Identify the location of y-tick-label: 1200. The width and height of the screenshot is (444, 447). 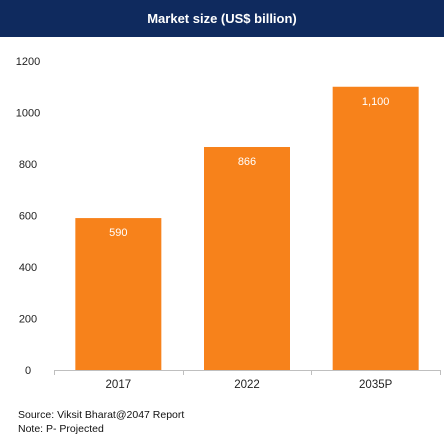
(28, 62).